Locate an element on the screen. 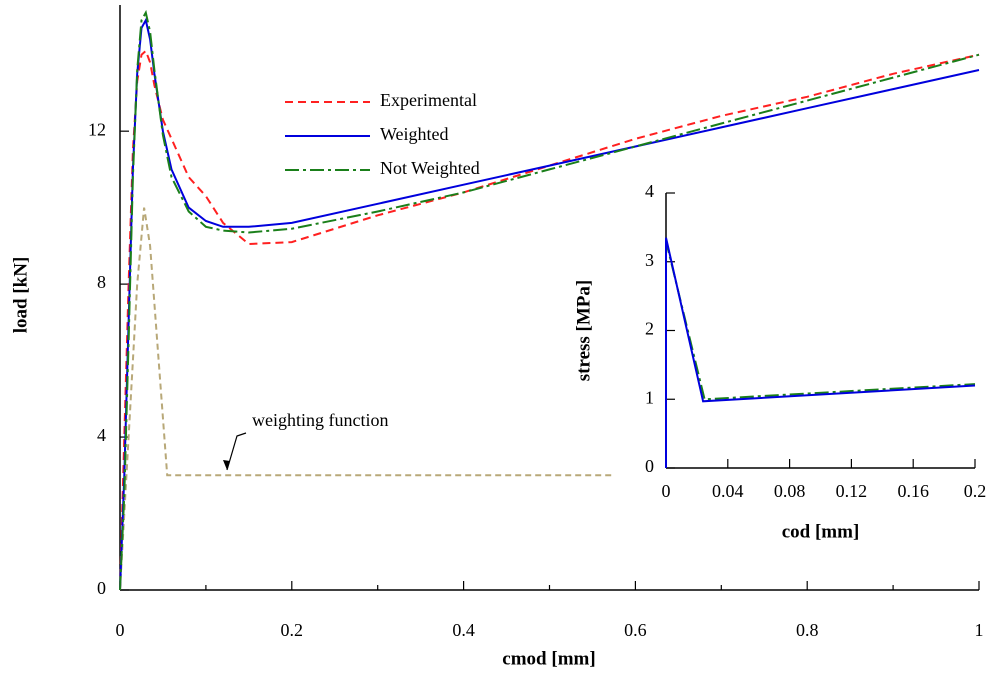 The height and width of the screenshot is (673, 991). x-tick-label: 1 is located at coordinates (979, 630).